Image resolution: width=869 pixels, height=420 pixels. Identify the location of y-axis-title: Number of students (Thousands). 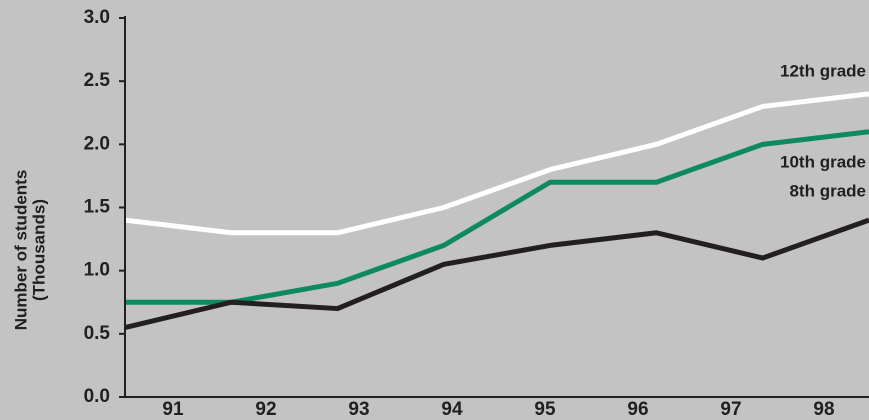
(29, 250).